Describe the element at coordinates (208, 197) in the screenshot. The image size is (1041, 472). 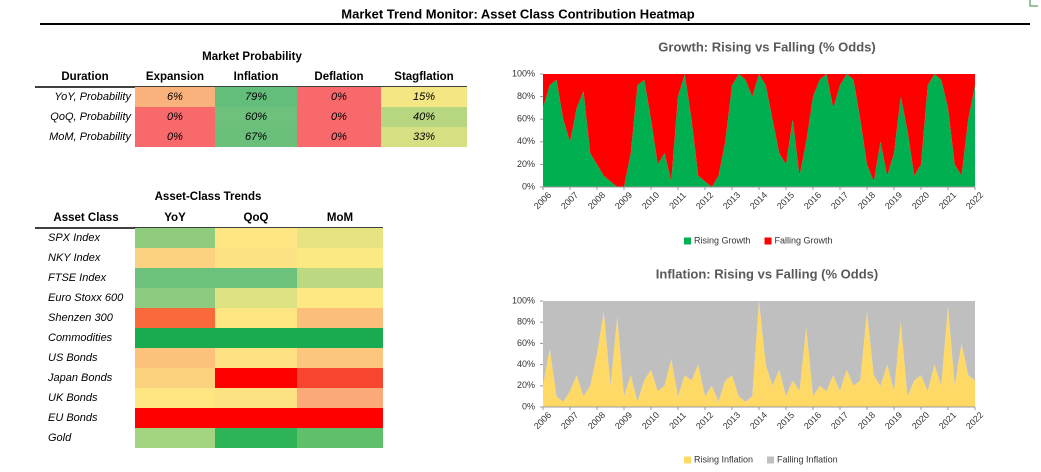
I see `table-title: Asset-Class Trends` at that location.